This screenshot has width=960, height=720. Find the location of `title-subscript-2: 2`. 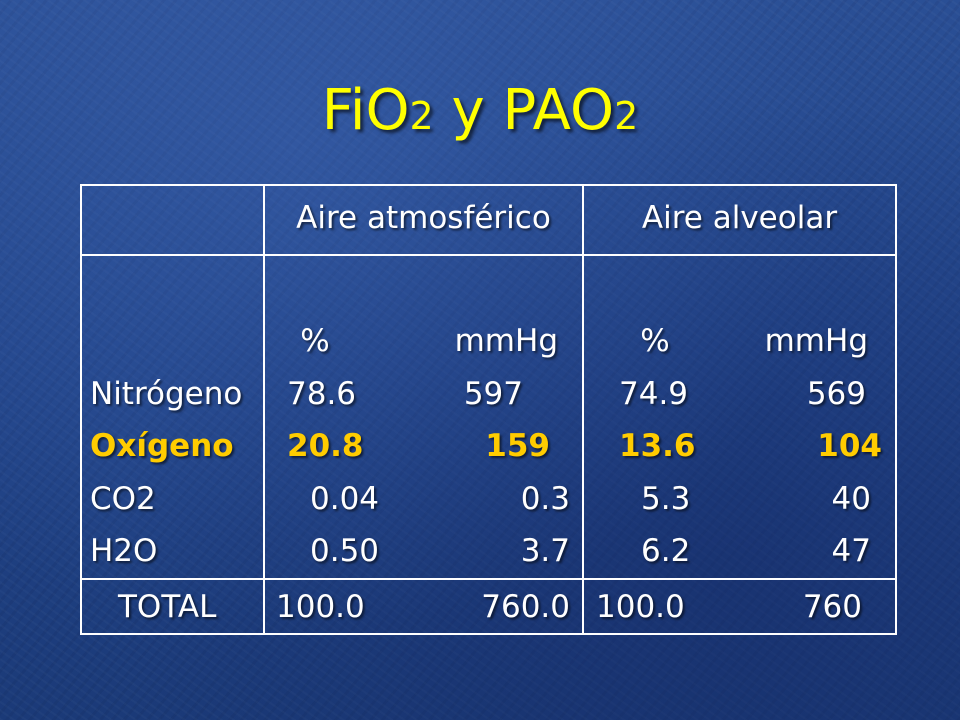

title-subscript-2: 2 is located at coordinates (626, 116).